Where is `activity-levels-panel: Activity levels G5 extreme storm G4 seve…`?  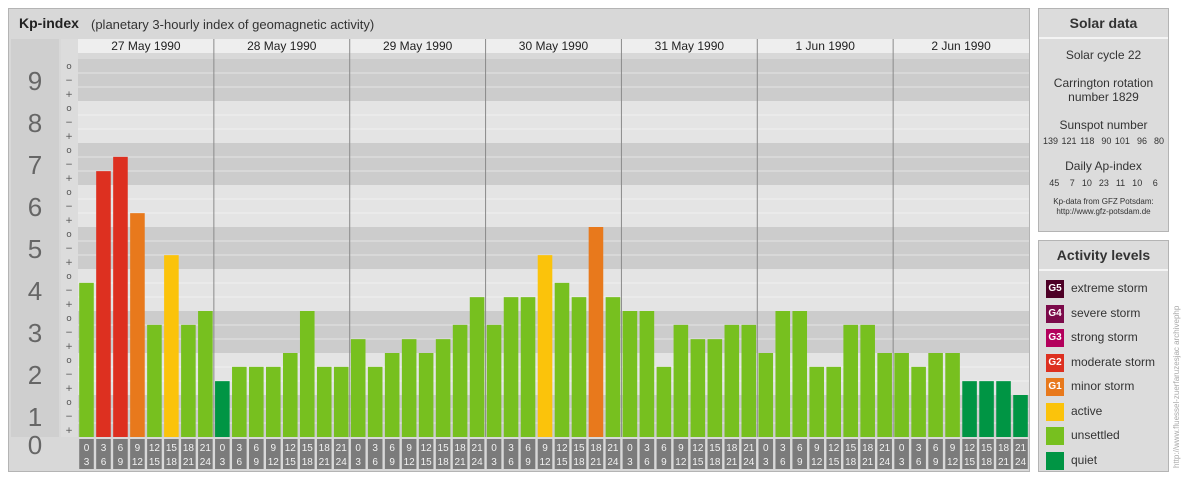
activity-levels-panel: Activity levels G5 extreme storm G4 seve… is located at coordinates (1103, 356).